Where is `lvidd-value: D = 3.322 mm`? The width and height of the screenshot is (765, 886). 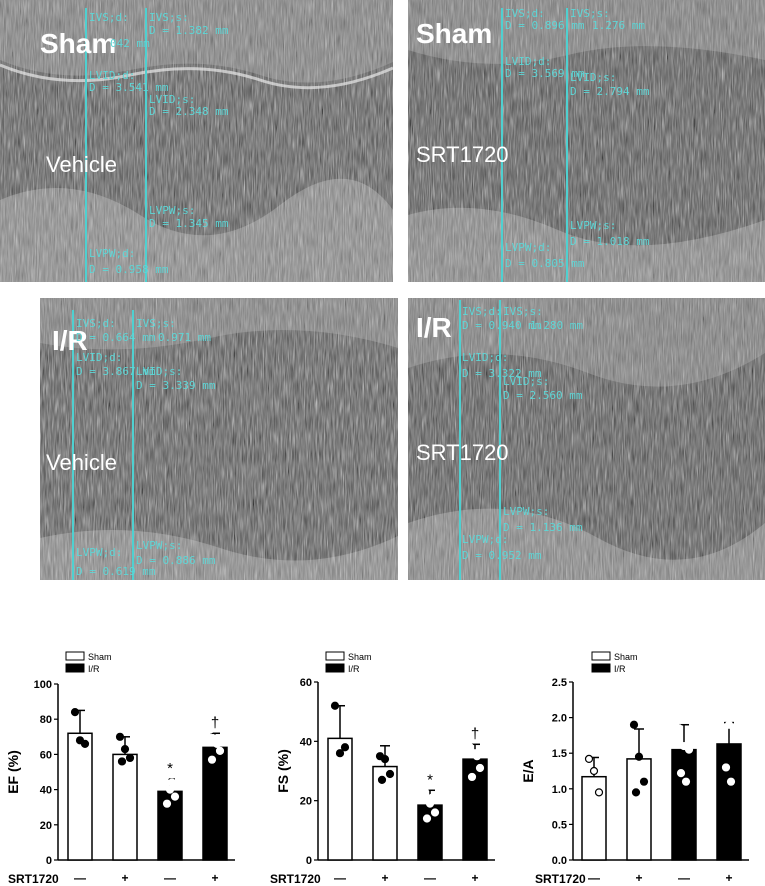
lvidd-value: D = 3.322 mm is located at coordinates (502, 373).